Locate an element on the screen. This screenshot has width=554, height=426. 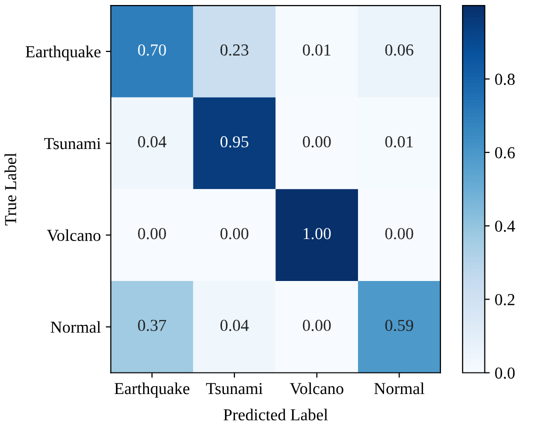
data-label: 1.00 is located at coordinates (317, 234).